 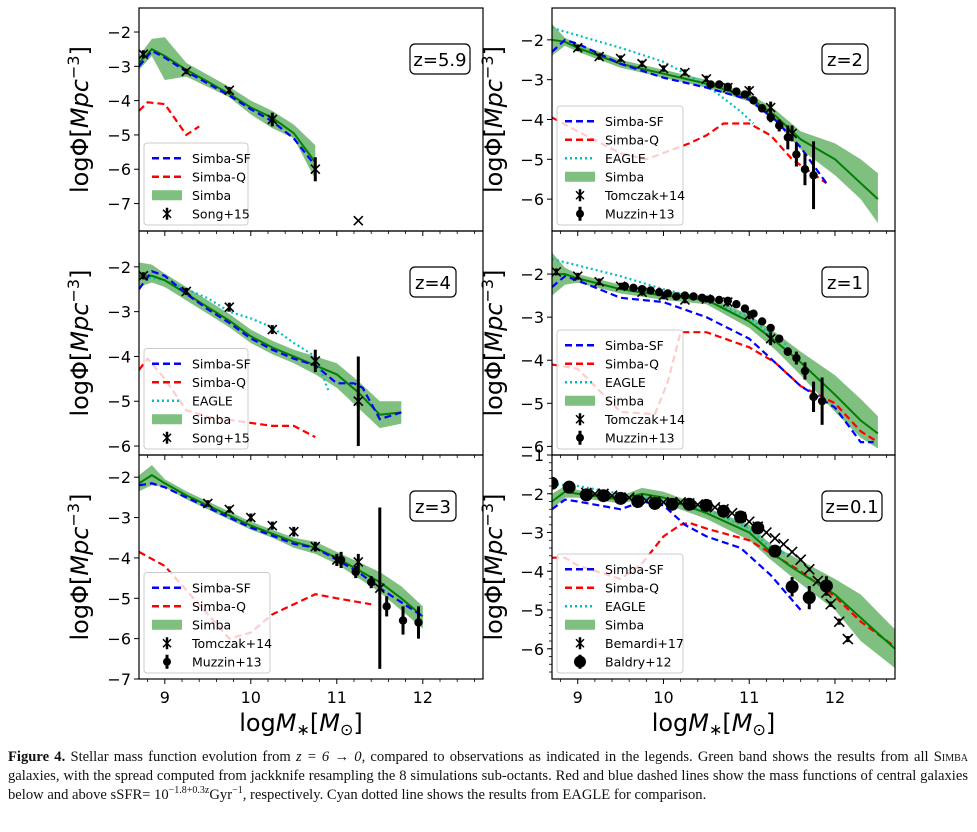 I want to click on legend-handle-simba, so click(x=167, y=195).